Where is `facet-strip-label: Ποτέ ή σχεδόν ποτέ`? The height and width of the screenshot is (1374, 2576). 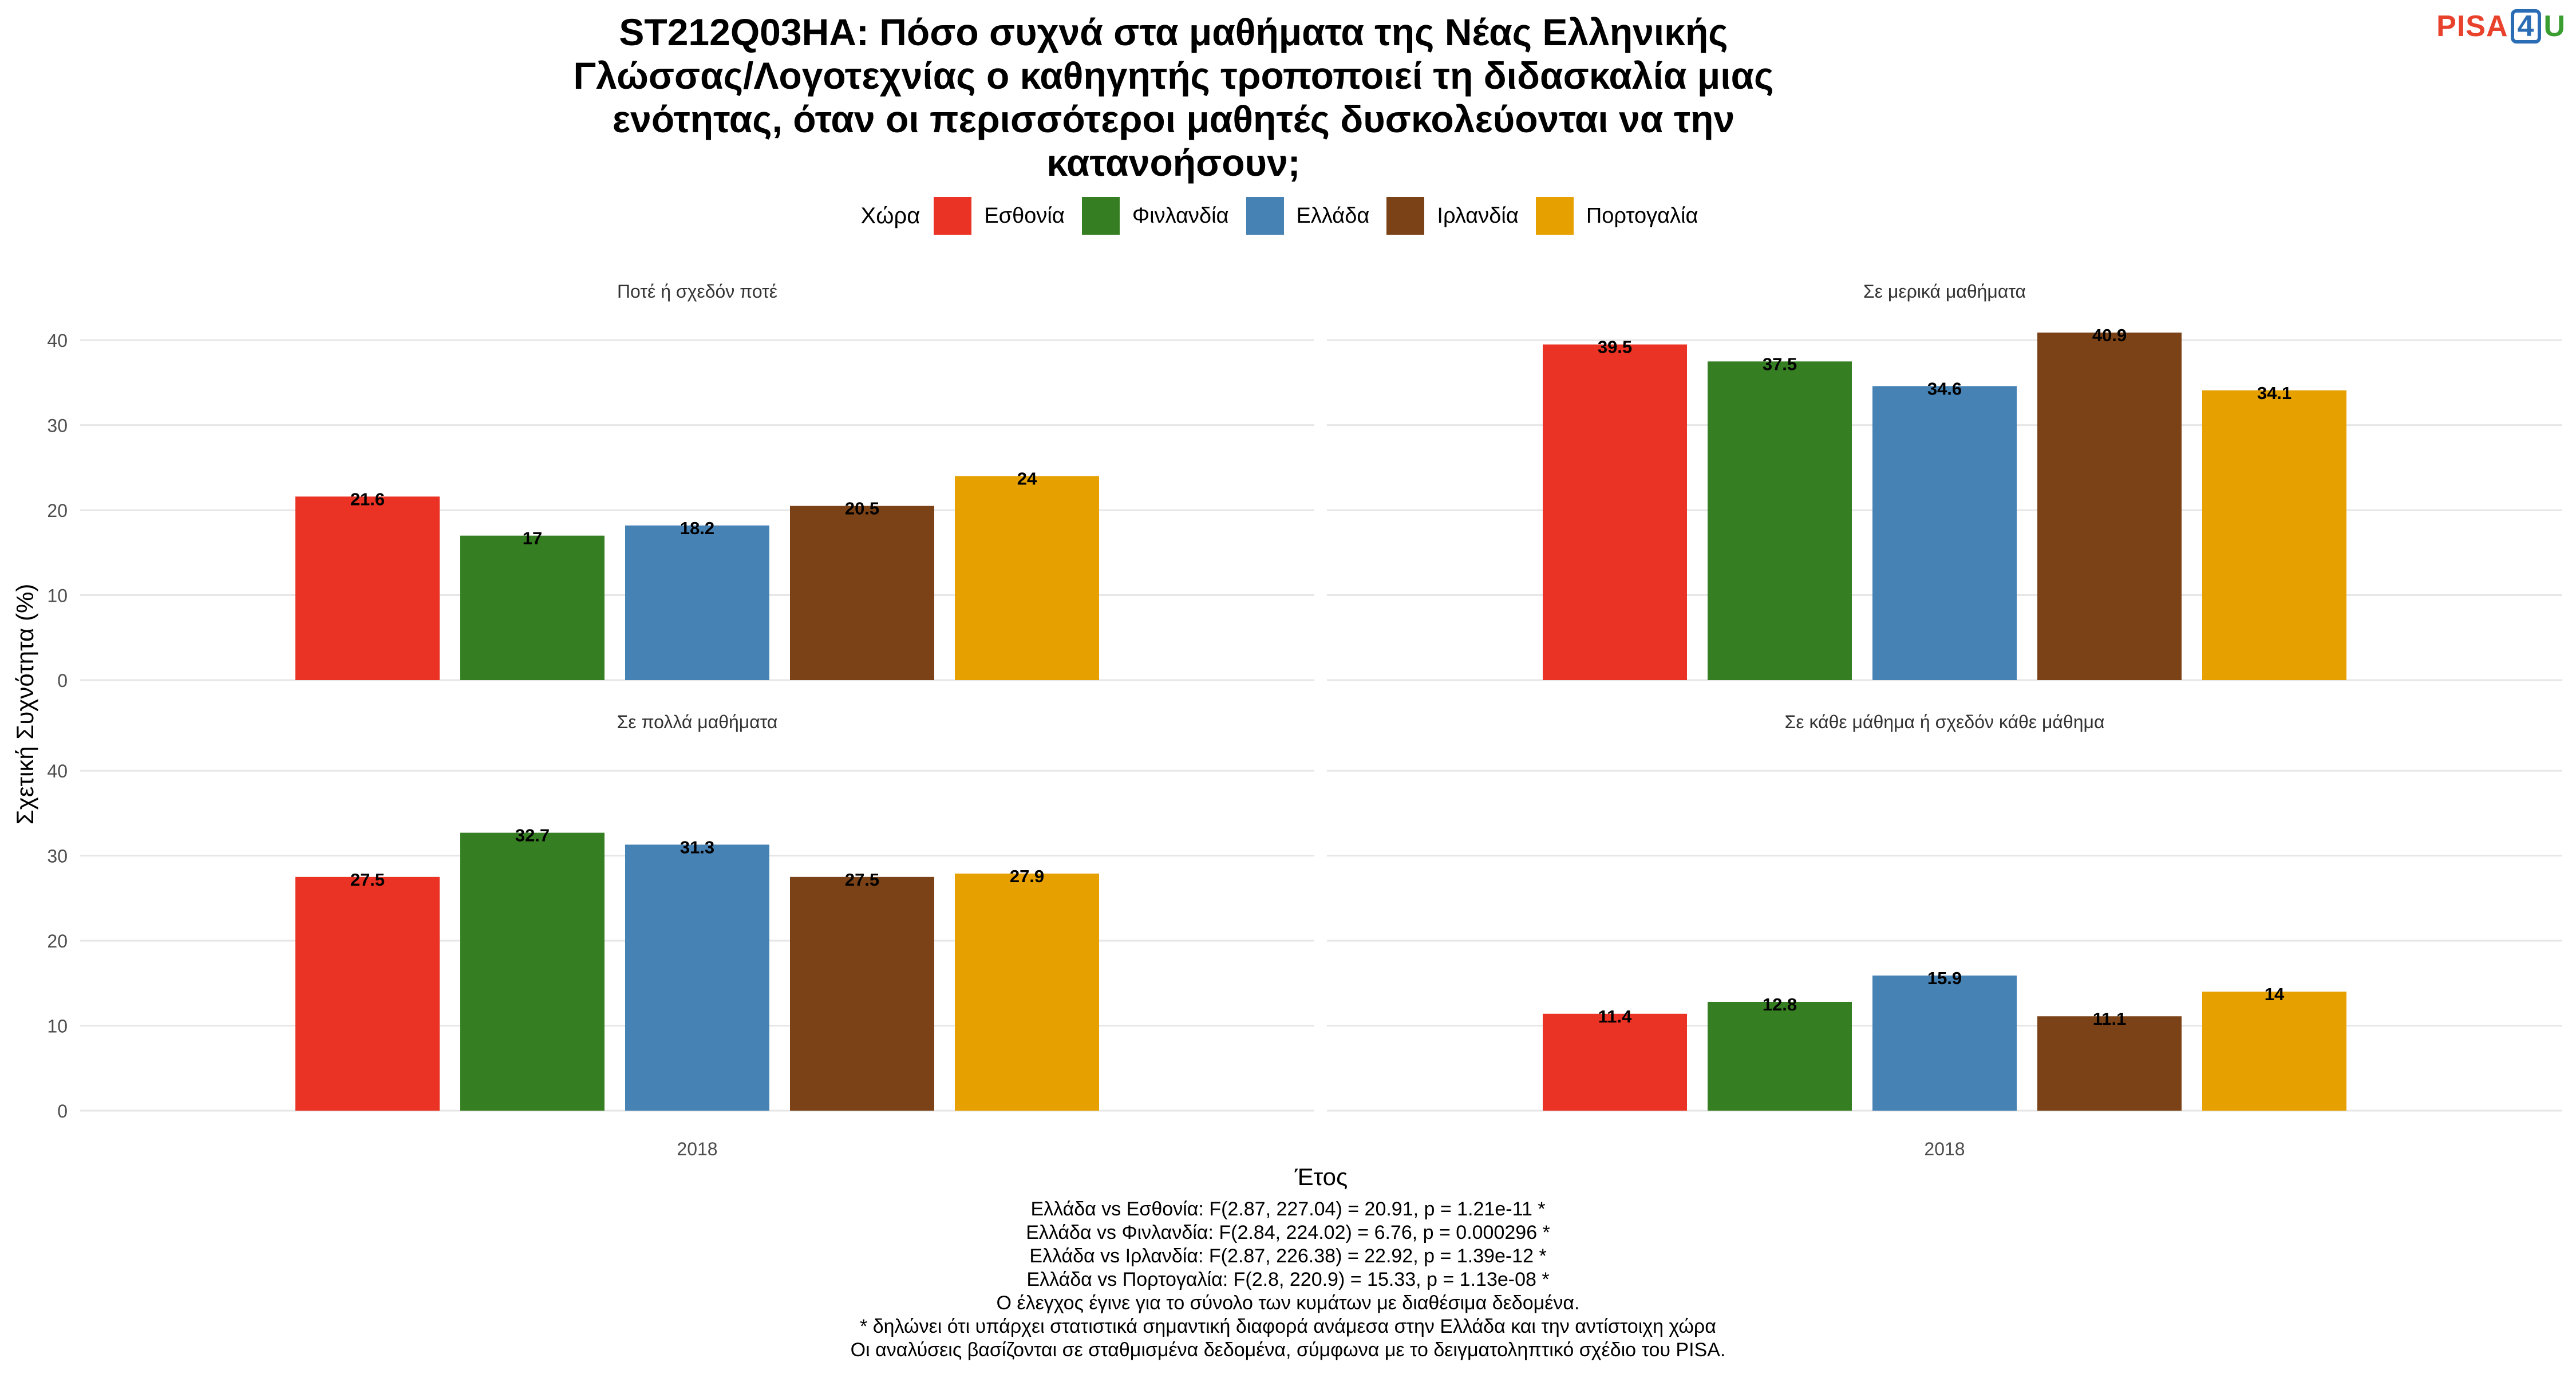
facet-strip-label: Ποτέ ή σχεδόν ποτέ is located at coordinates (697, 291).